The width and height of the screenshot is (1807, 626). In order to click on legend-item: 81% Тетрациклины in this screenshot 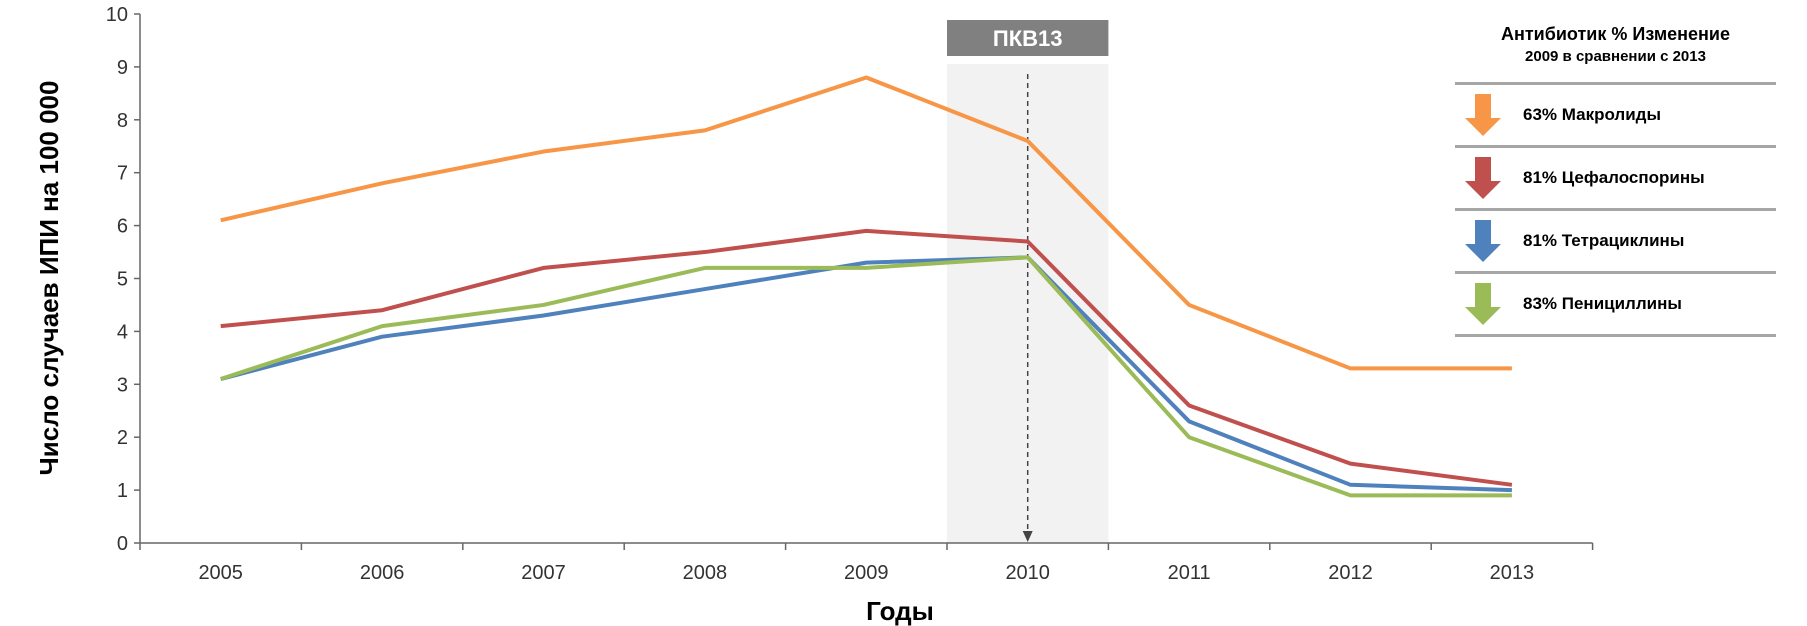, I will do `click(1615, 242)`.